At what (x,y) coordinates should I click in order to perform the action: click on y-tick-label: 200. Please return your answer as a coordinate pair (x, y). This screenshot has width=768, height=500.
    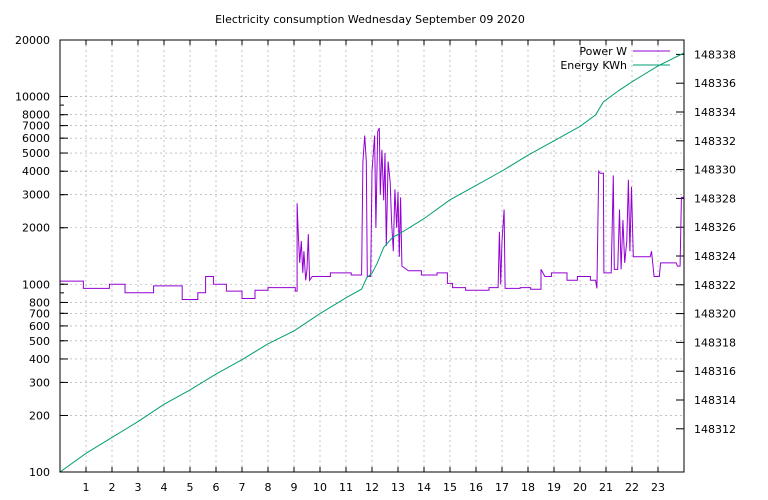
    Looking at the image, I should click on (39, 415).